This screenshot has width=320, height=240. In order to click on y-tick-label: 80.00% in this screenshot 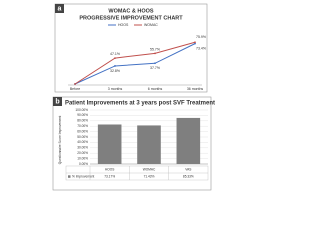, I will do `click(82, 121)`.